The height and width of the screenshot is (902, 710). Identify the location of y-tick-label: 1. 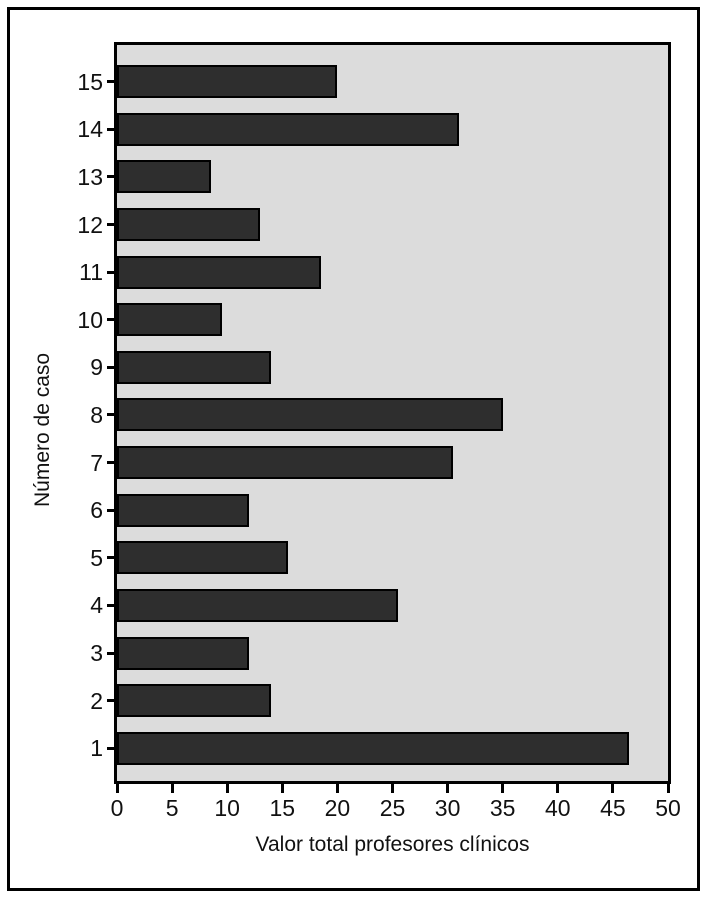
(96, 748).